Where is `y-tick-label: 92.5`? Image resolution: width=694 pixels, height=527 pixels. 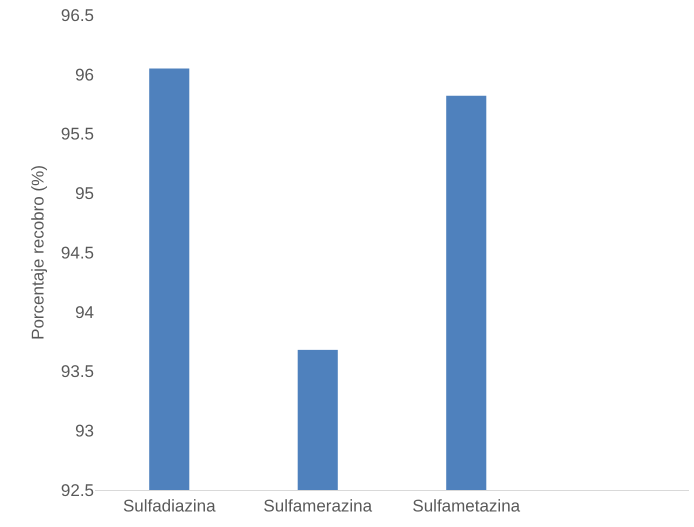 y-tick-label: 92.5 is located at coordinates (77, 490).